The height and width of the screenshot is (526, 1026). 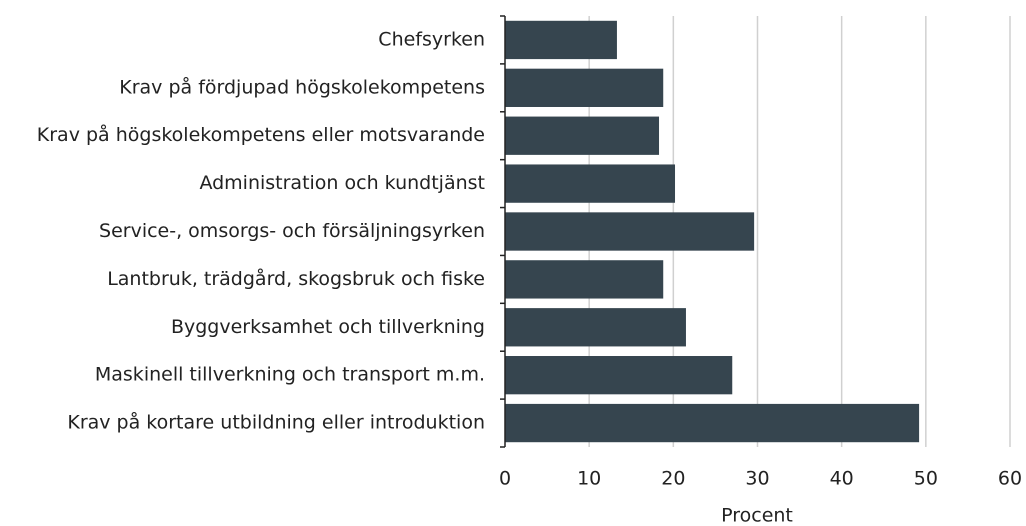 I want to click on x-tick-label: 50, so click(x=926, y=479).